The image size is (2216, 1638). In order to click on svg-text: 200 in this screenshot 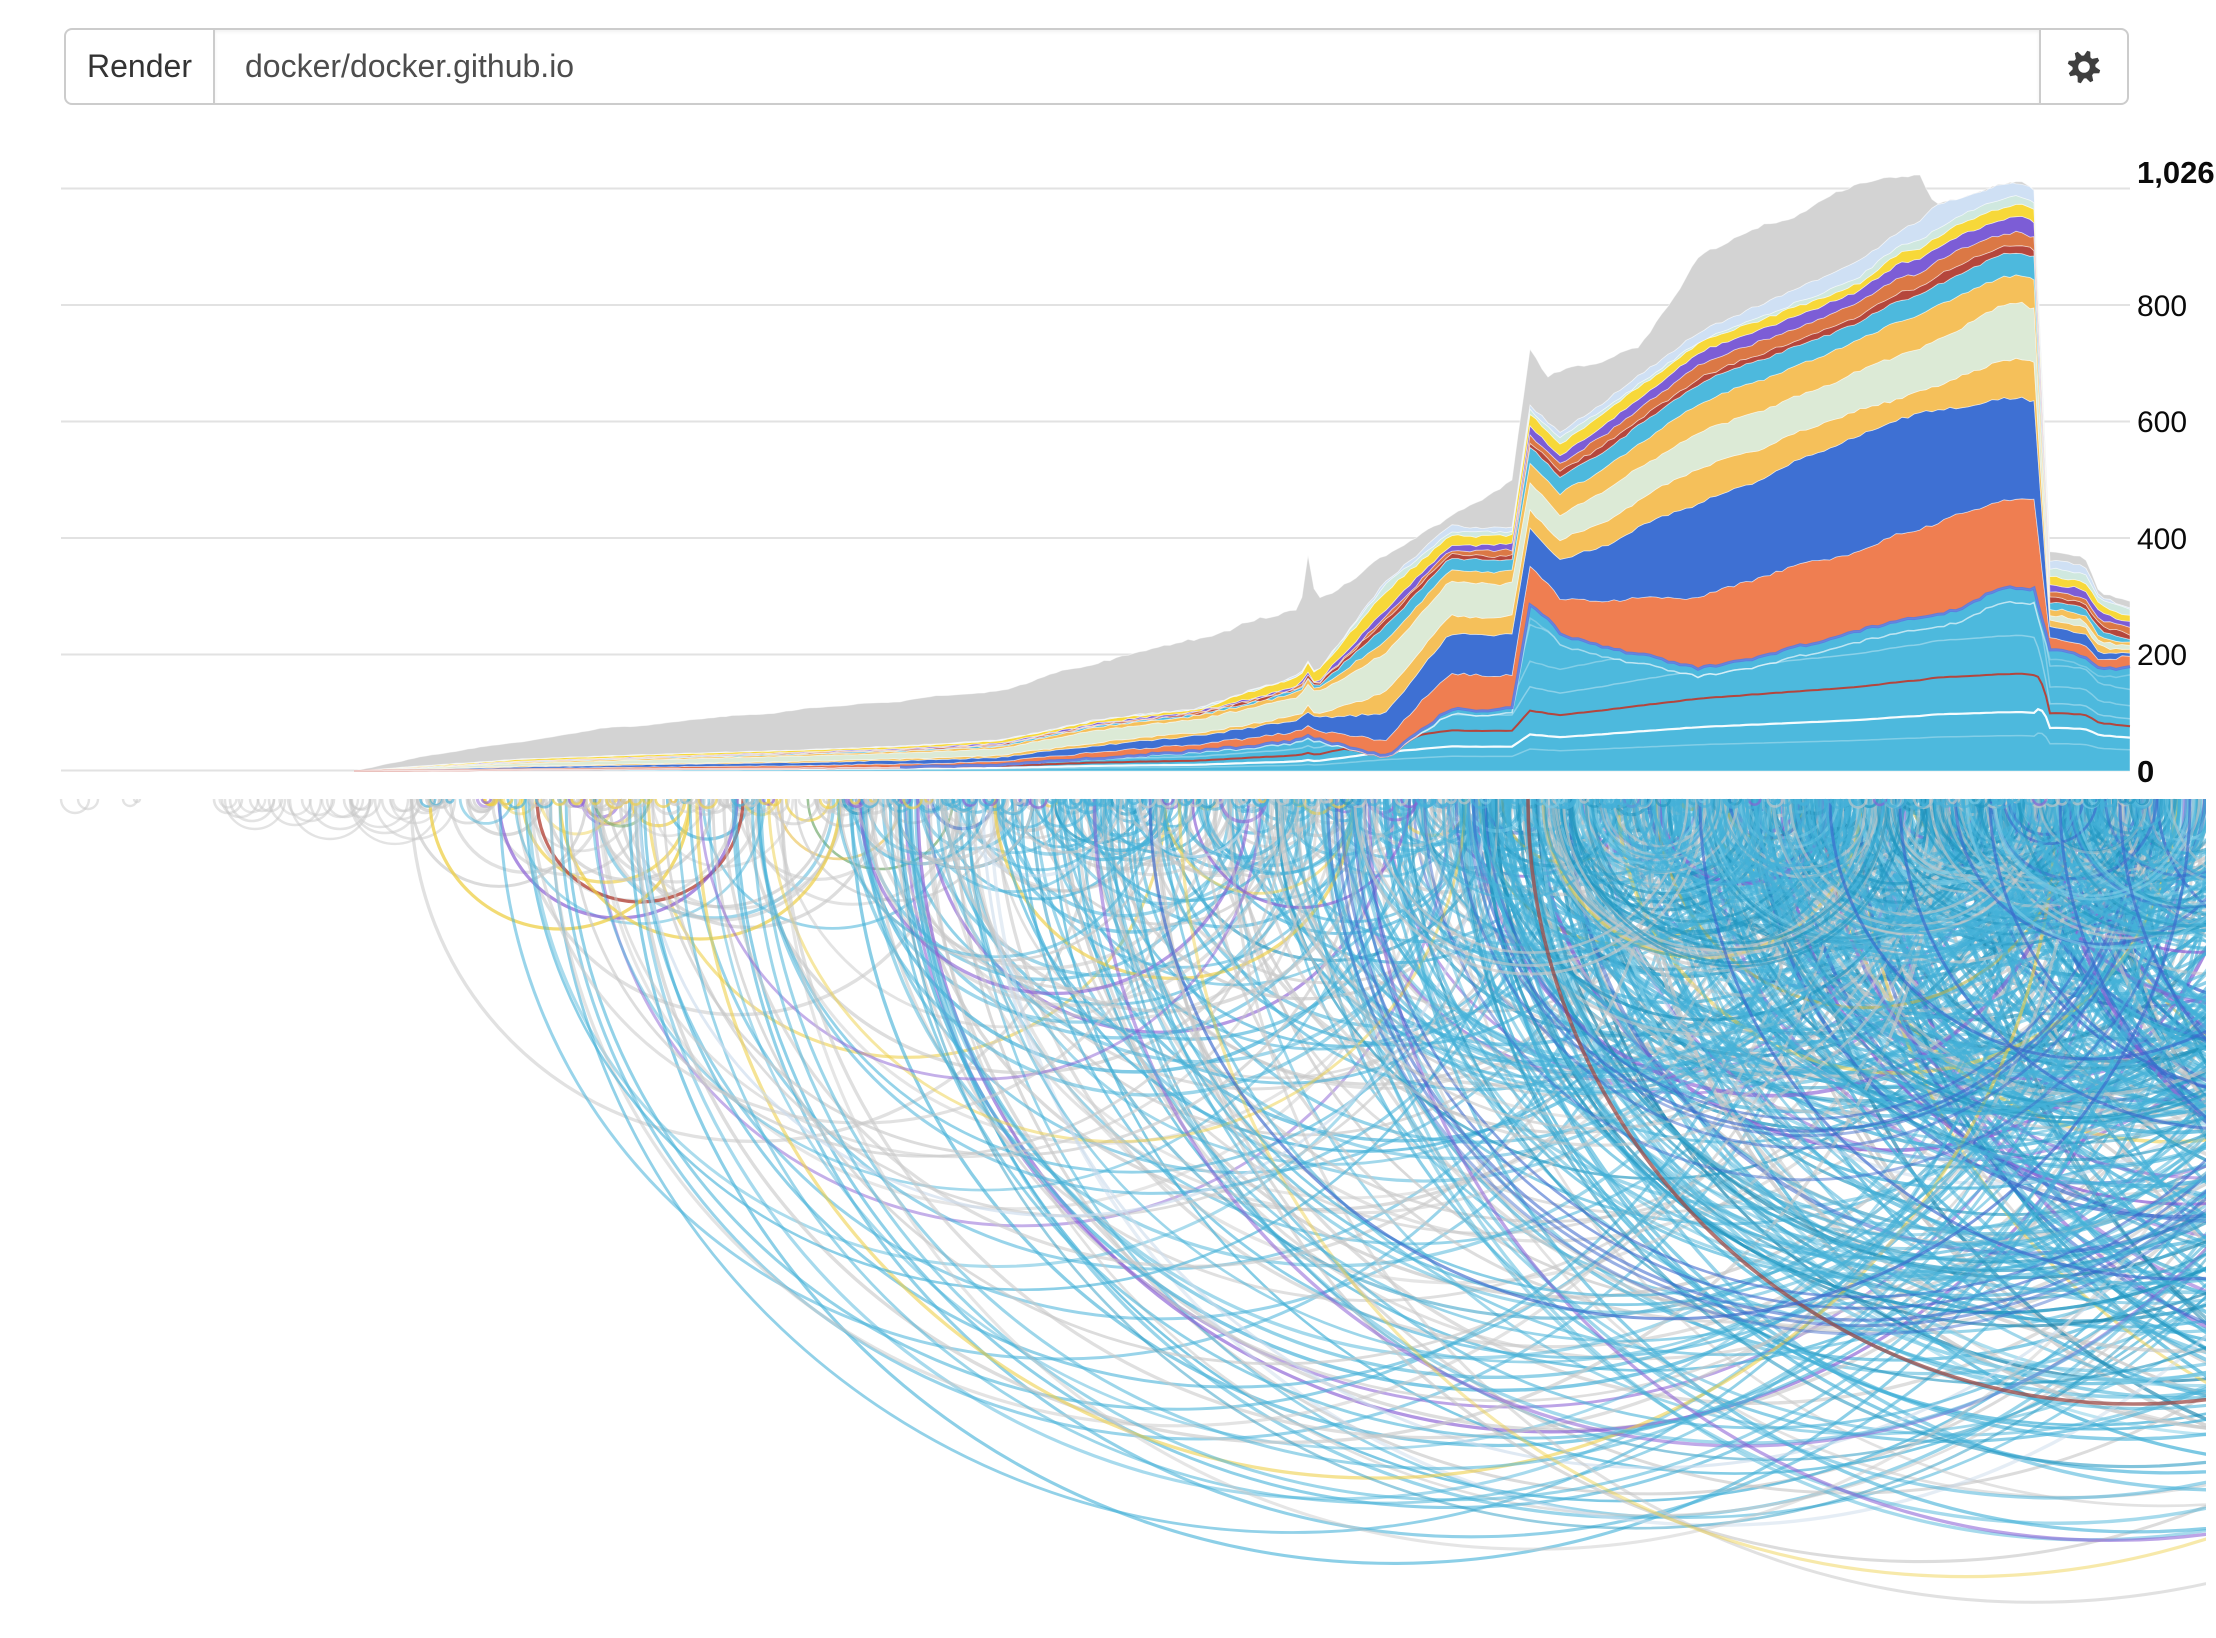, I will do `click(2162, 655)`.